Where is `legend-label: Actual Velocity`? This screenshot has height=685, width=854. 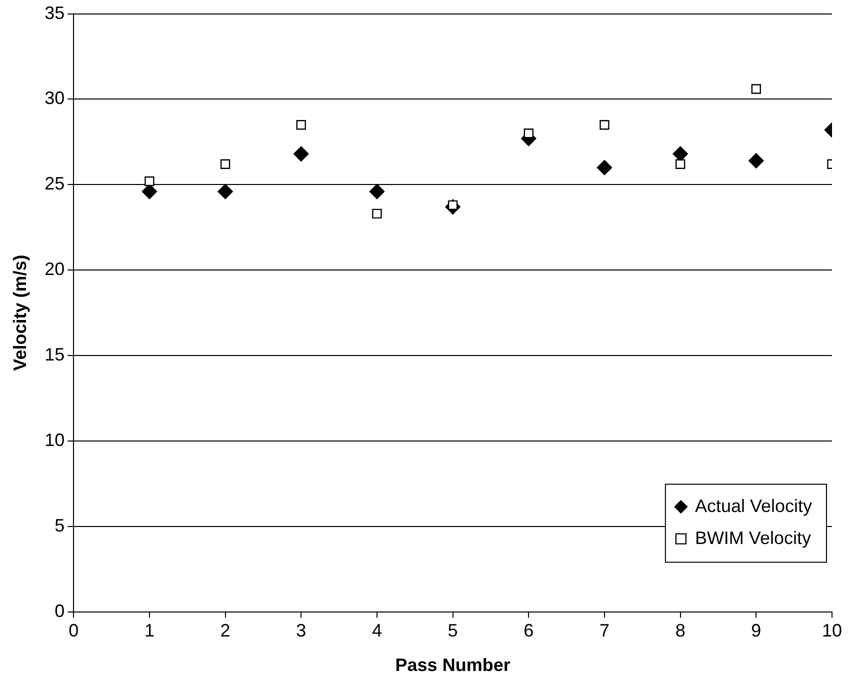
legend-label: Actual Velocity is located at coordinates (753, 506).